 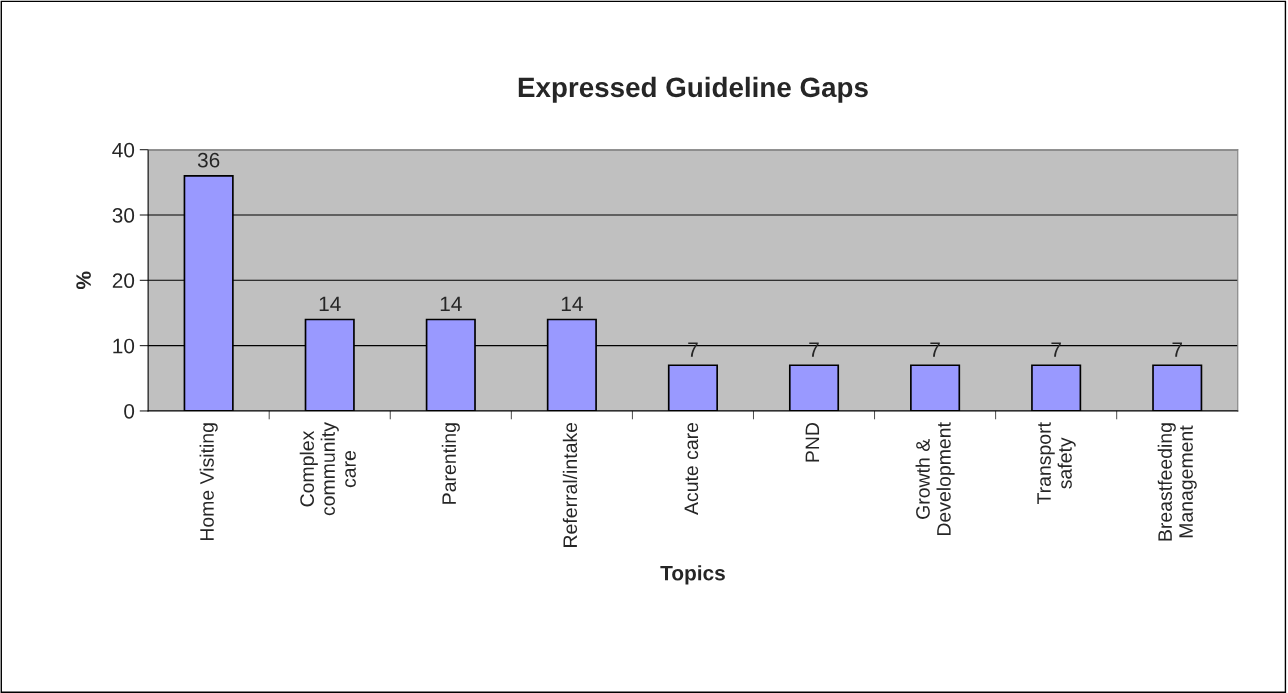 I want to click on chart-title: Expressed Guideline Gaps, so click(x=693, y=89).